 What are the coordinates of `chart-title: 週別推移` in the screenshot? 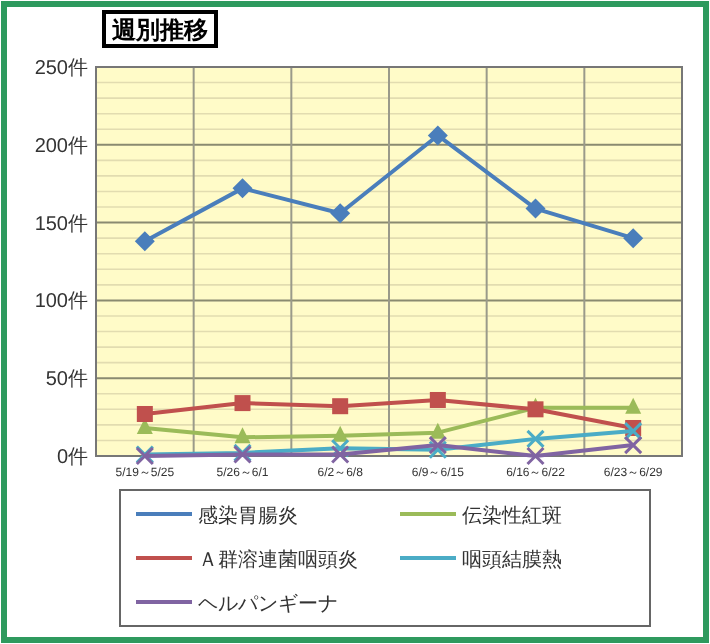 It's located at (159, 30).